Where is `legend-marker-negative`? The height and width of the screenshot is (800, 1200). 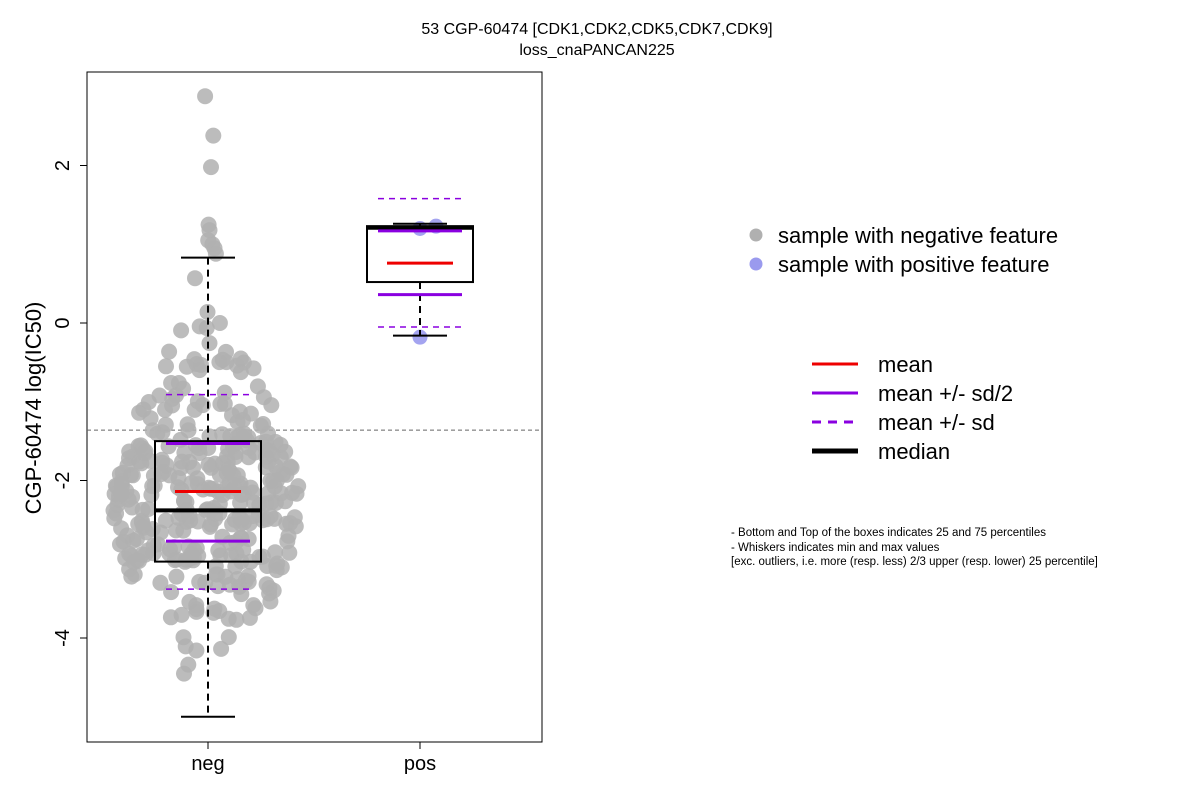 legend-marker-negative is located at coordinates (756, 235).